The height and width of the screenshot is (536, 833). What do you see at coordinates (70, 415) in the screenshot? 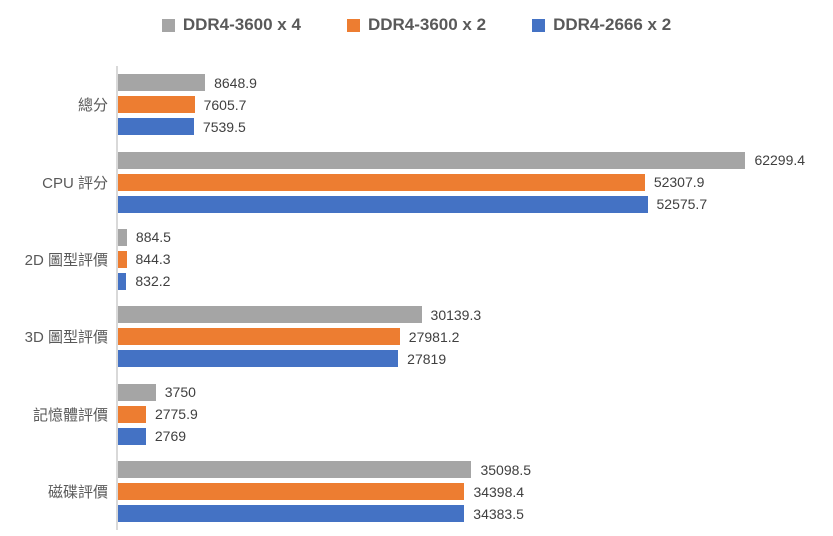
I see `category-label: 記憶體評價` at bounding box center [70, 415].